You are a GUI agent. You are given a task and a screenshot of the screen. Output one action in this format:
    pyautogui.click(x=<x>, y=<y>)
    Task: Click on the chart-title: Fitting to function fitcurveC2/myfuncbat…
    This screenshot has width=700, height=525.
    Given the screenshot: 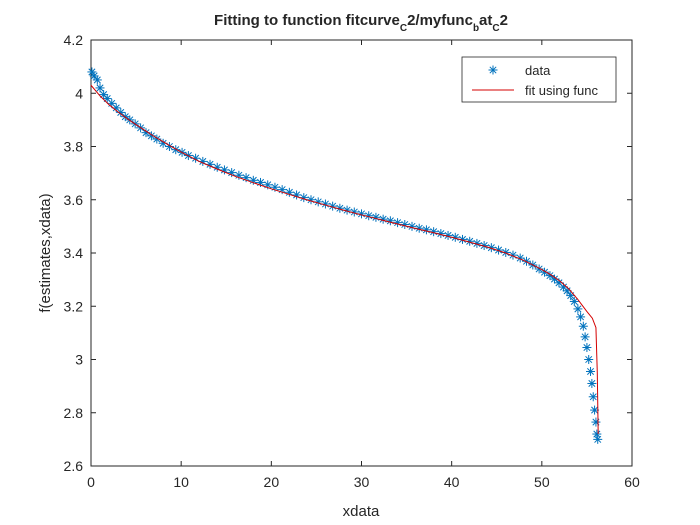 What is the action you would take?
    pyautogui.click(x=361, y=23)
    